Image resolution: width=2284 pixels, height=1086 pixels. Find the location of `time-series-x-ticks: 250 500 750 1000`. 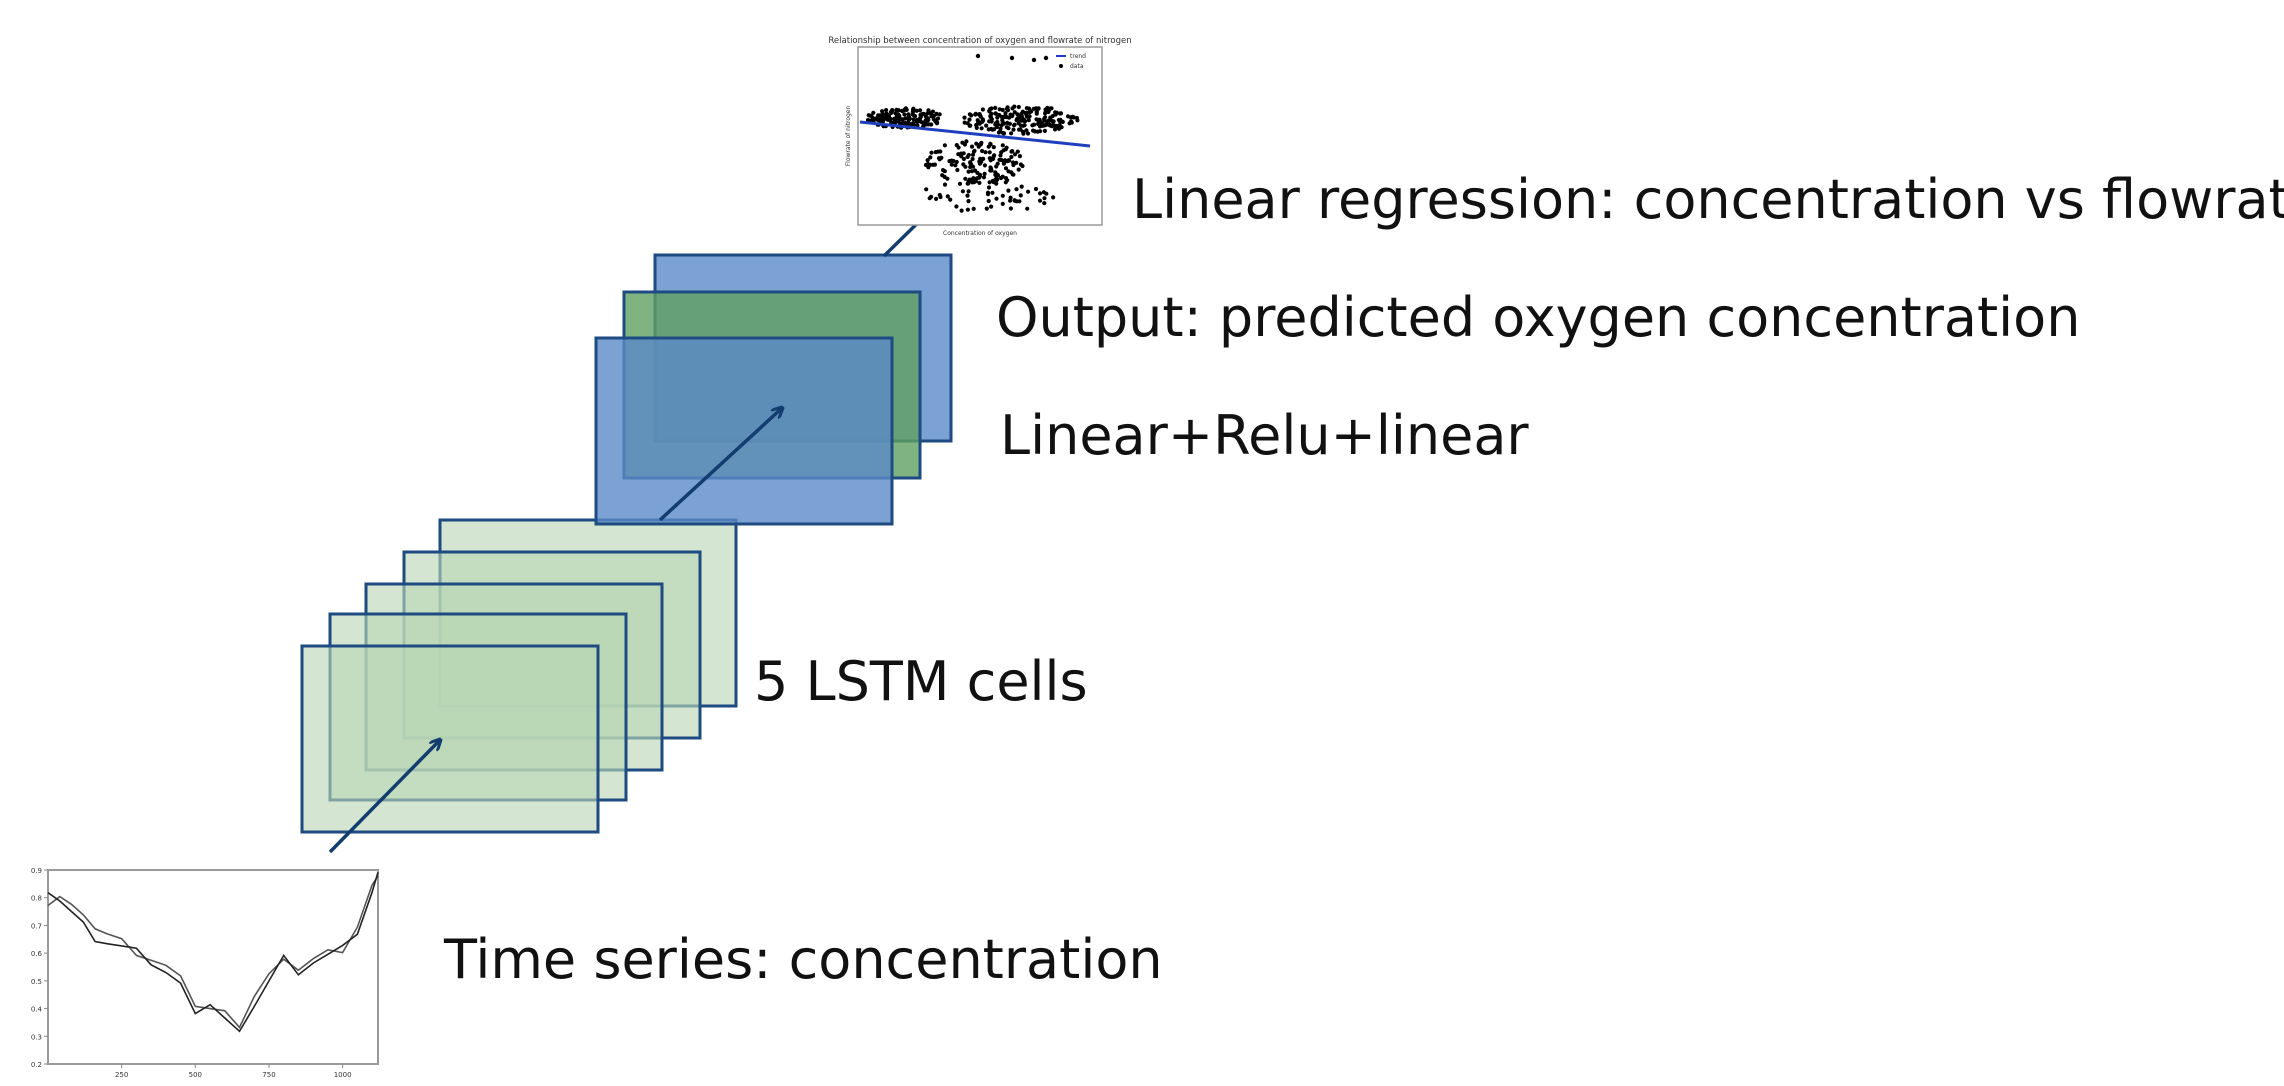

time-series-x-ticks: 250 500 750 1000 is located at coordinates (233, 1071).